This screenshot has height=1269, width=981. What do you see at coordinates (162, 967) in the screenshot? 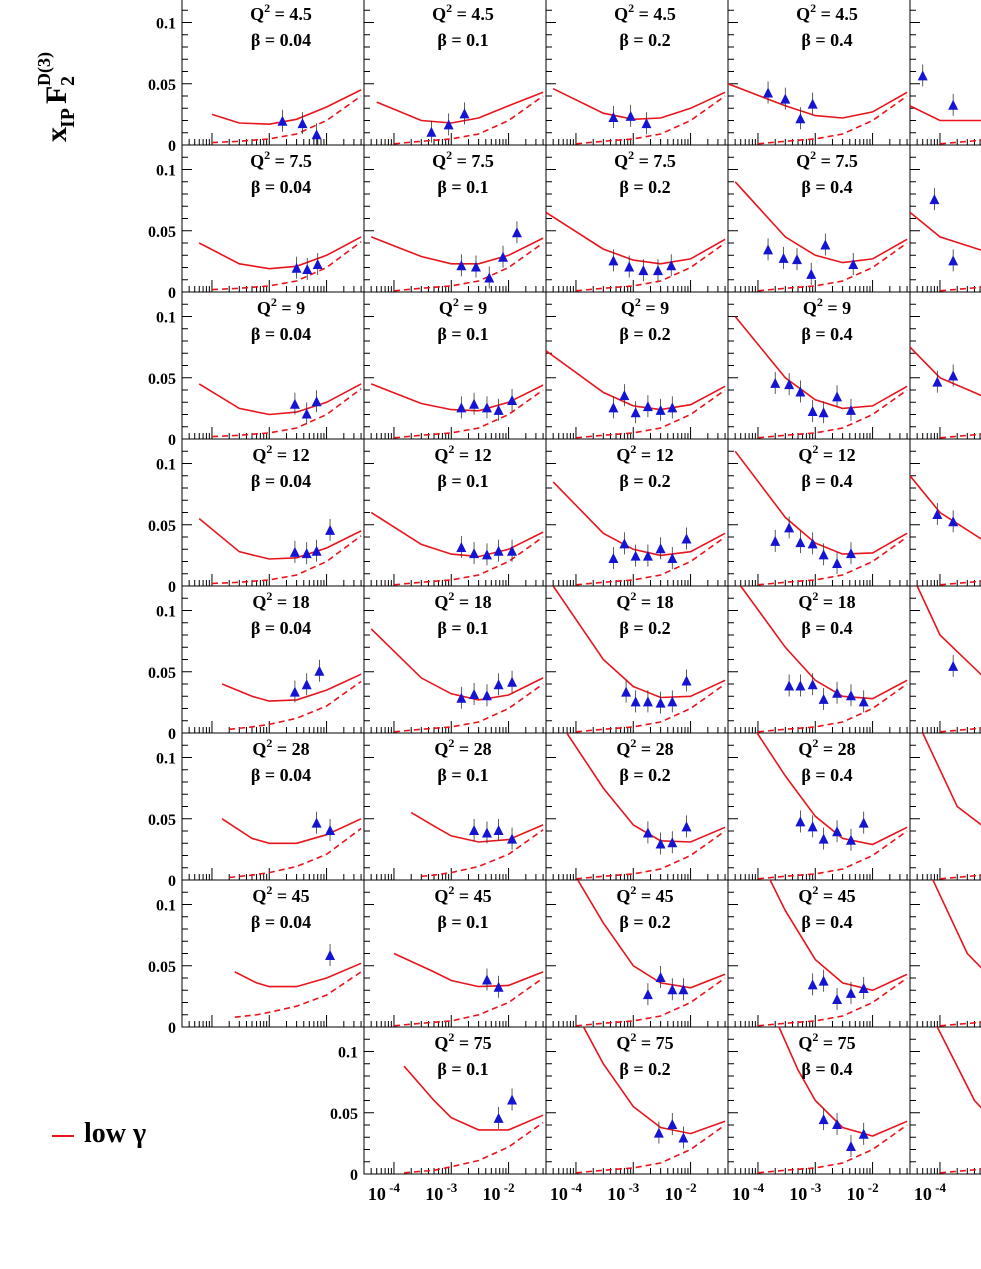
I see `y-tick-label: 0.05` at bounding box center [162, 967].